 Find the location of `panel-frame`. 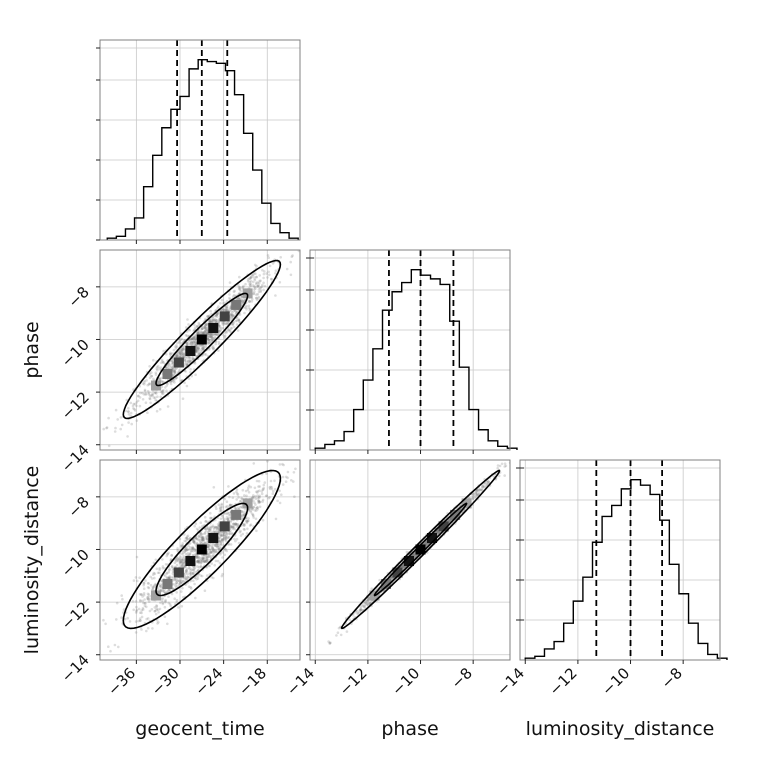

panel-frame is located at coordinates (620, 560).